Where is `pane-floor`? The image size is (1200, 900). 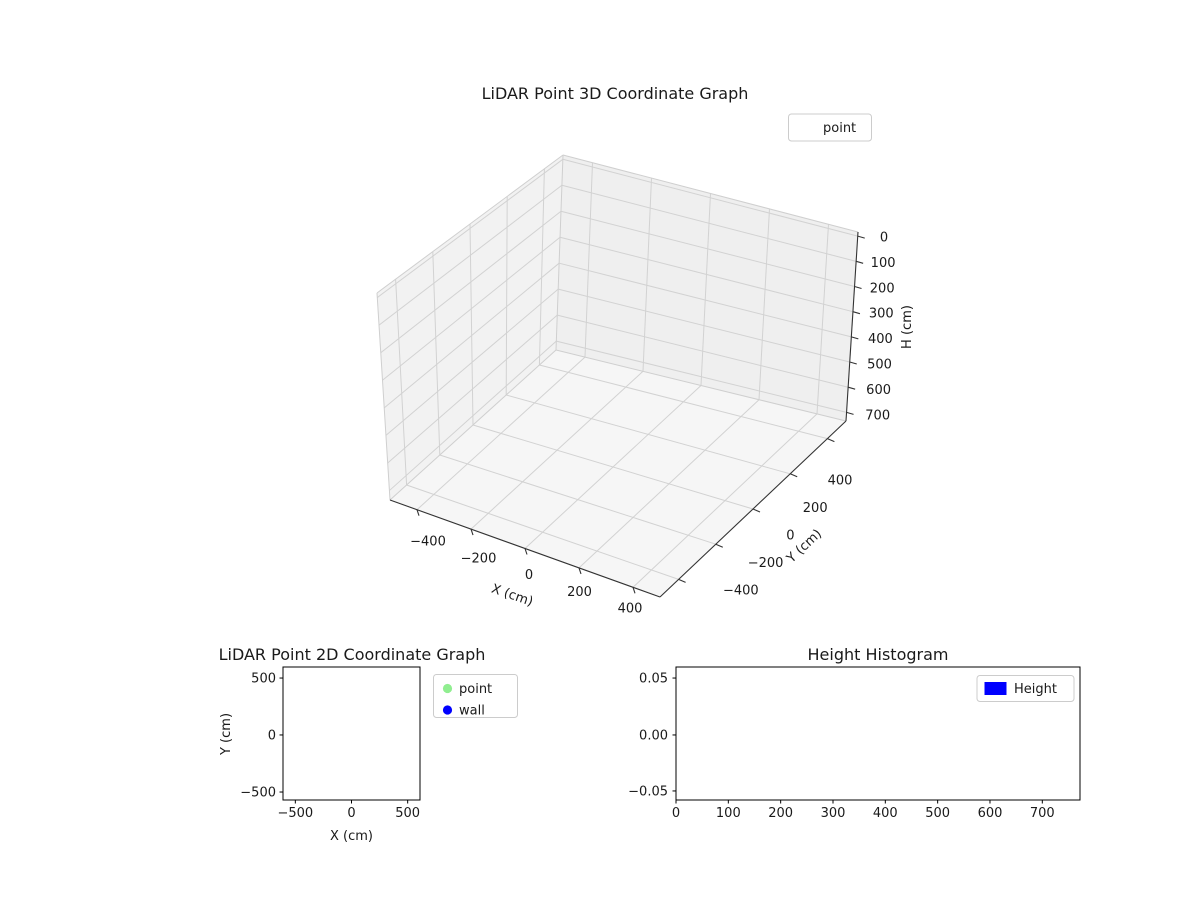 pane-floor is located at coordinates (618, 473).